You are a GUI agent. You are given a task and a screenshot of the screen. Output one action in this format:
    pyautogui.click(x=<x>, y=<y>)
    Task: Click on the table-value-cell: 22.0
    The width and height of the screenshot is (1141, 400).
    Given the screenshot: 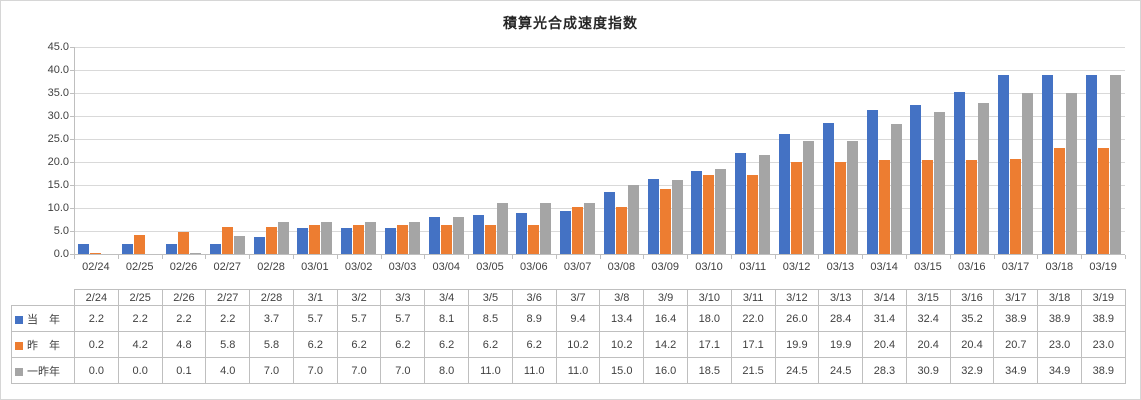 What is the action you would take?
    pyautogui.click(x=753, y=318)
    